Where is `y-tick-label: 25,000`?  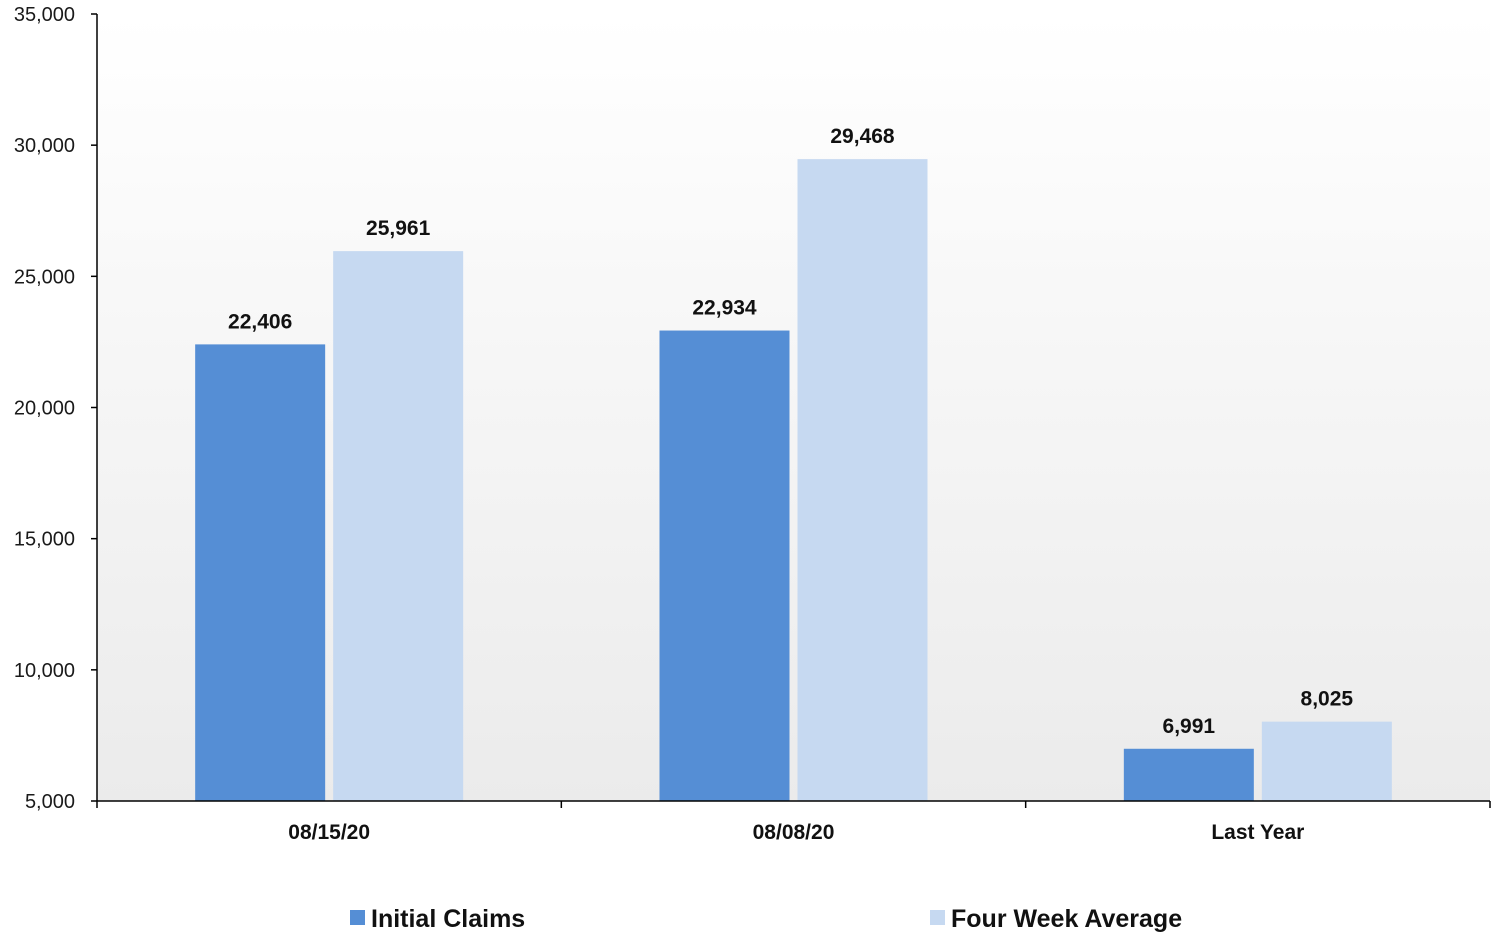 y-tick-label: 25,000 is located at coordinates (44, 277).